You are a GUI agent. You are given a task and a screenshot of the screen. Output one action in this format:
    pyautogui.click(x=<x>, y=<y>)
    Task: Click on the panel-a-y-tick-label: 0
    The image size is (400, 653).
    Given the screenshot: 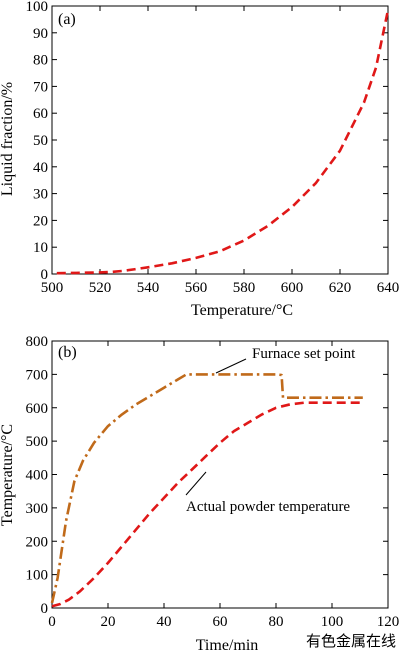 What is the action you would take?
    pyautogui.click(x=45, y=275)
    